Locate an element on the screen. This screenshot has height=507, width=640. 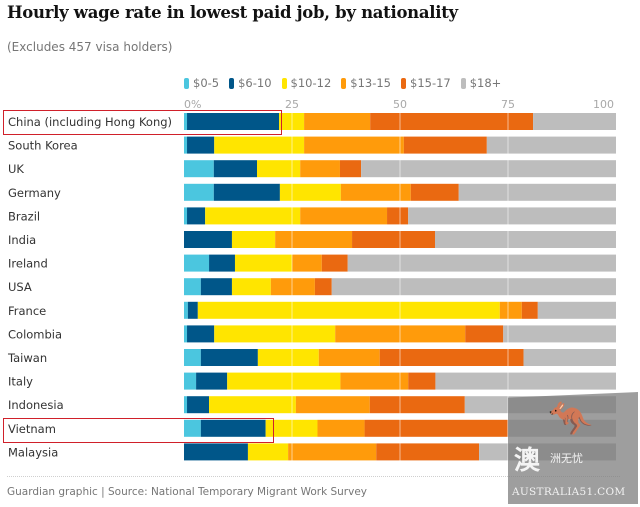
category-label: South Korea is located at coordinates (43, 146).